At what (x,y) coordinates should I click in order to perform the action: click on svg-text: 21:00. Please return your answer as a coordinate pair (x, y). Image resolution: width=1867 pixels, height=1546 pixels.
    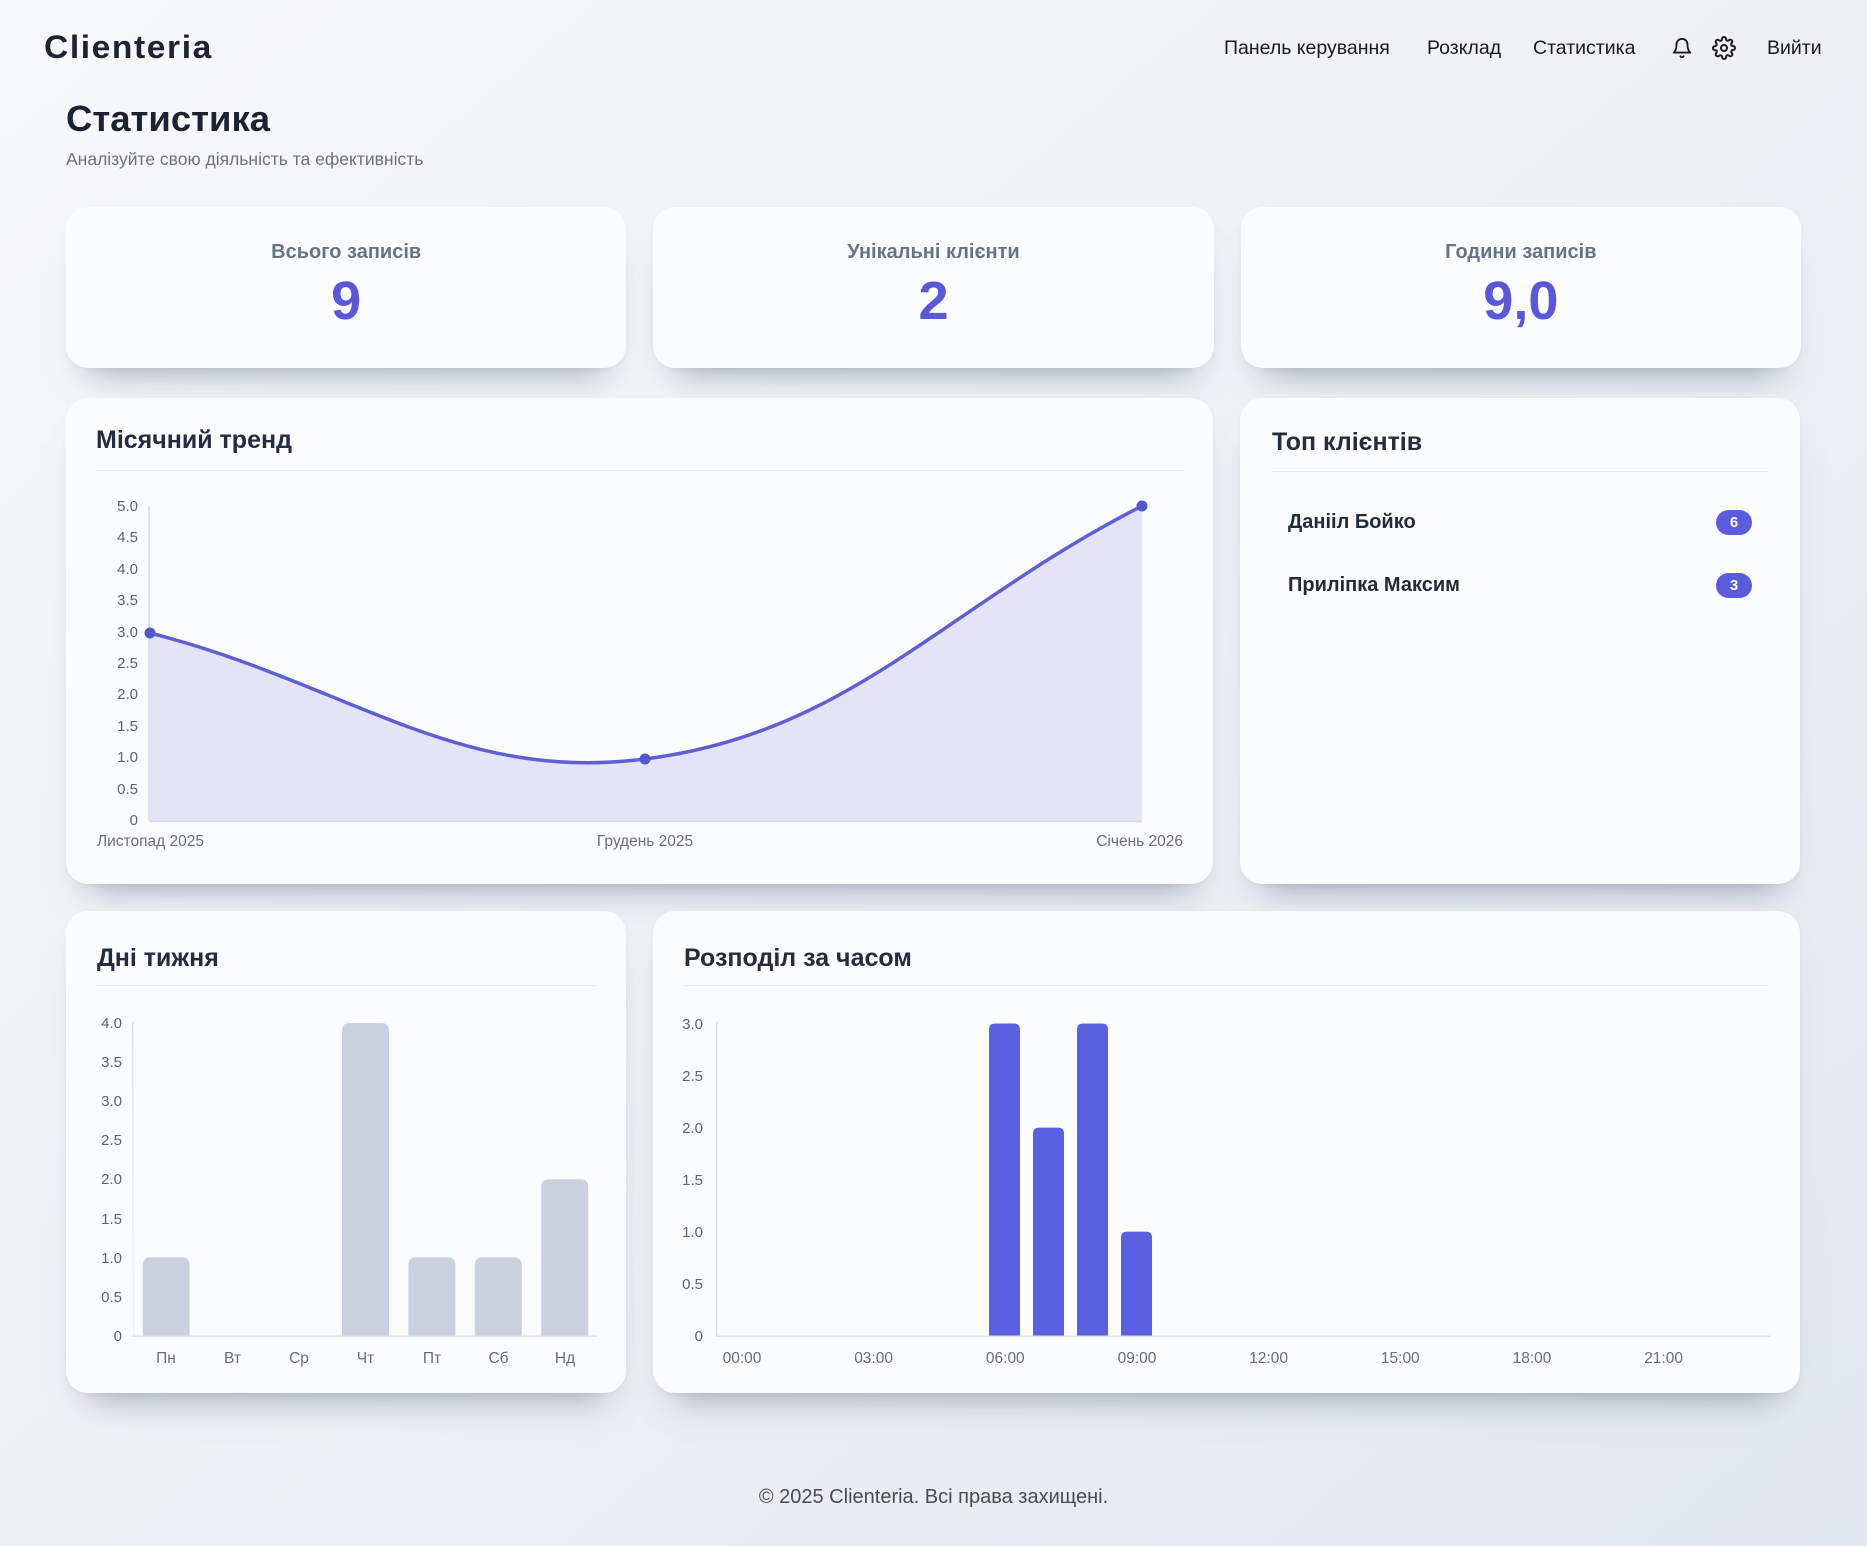
    Looking at the image, I should click on (1663, 1358).